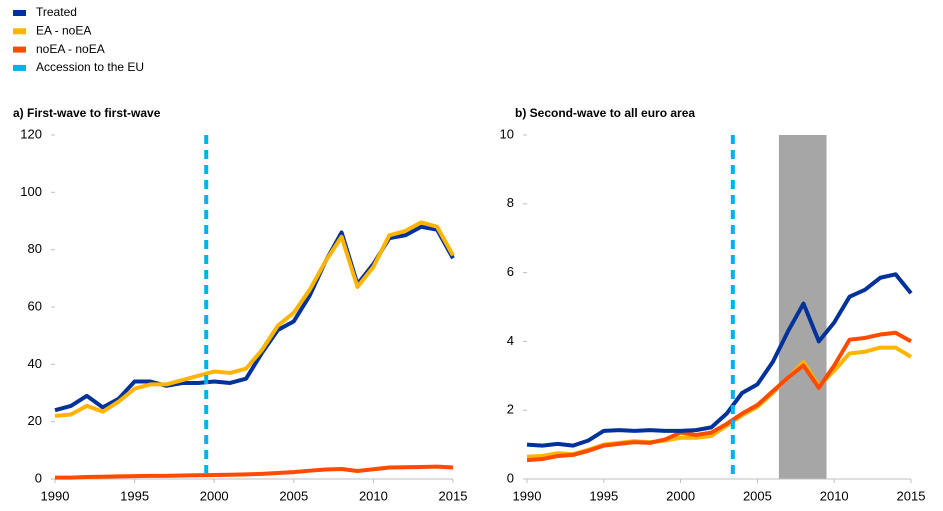 This screenshot has height=511, width=943. I want to click on legend-label: Treated, so click(56, 12).